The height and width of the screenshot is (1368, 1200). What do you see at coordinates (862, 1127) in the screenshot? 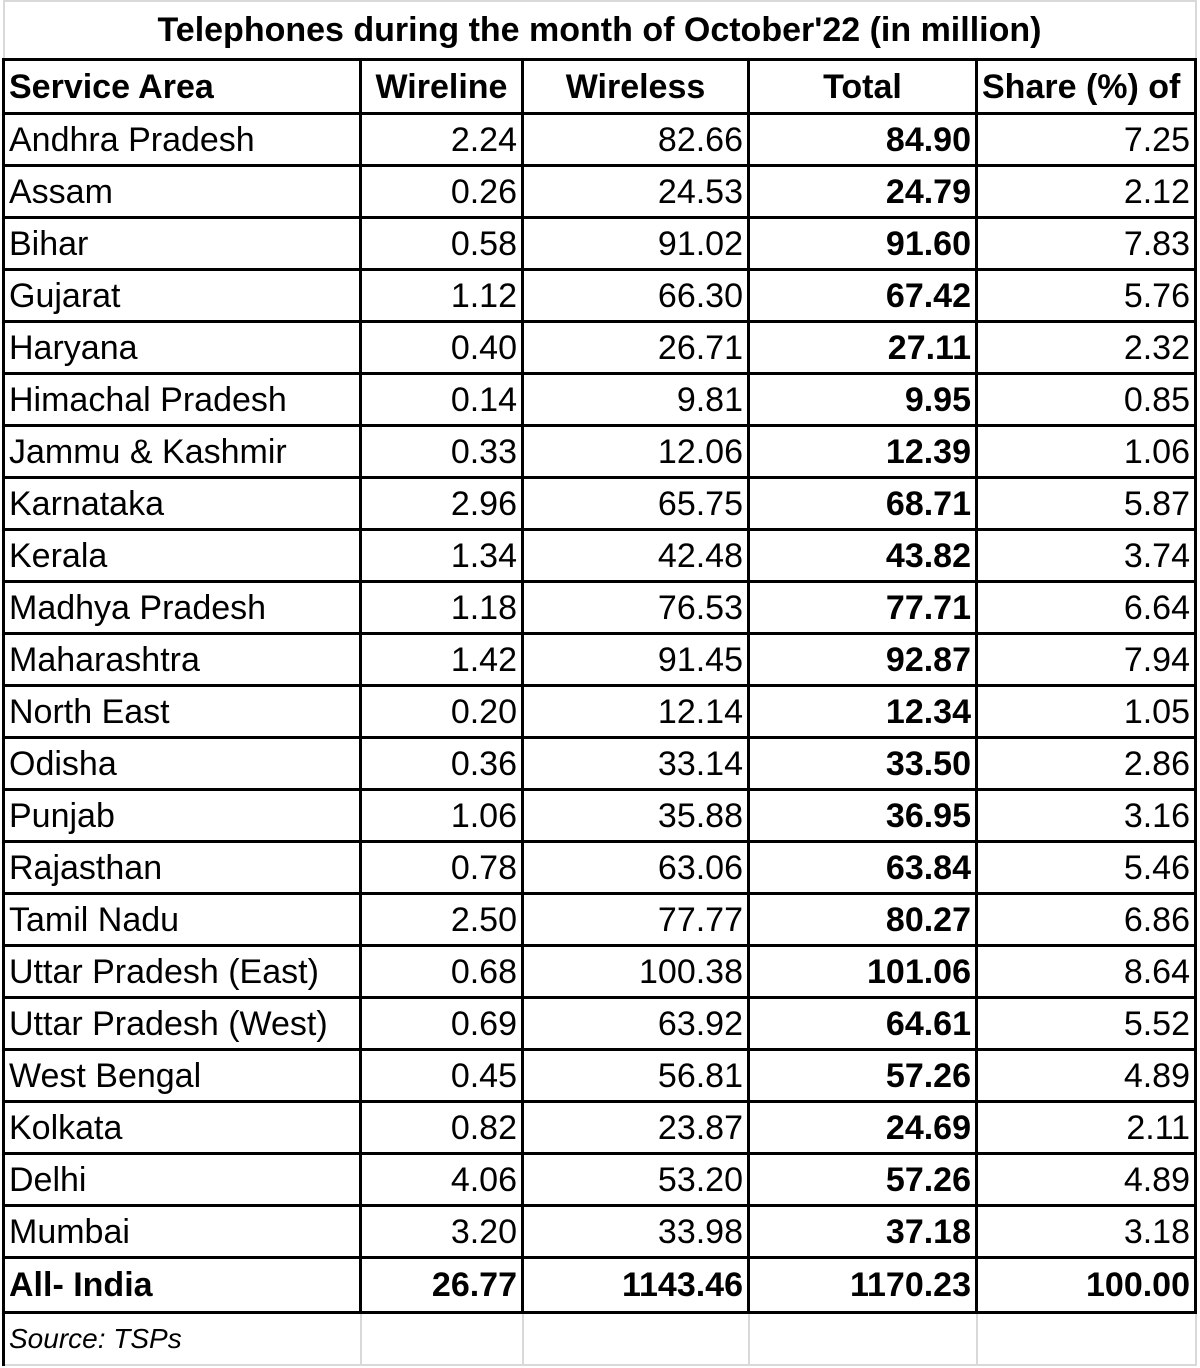
I see `total-cell: 24.69` at bounding box center [862, 1127].